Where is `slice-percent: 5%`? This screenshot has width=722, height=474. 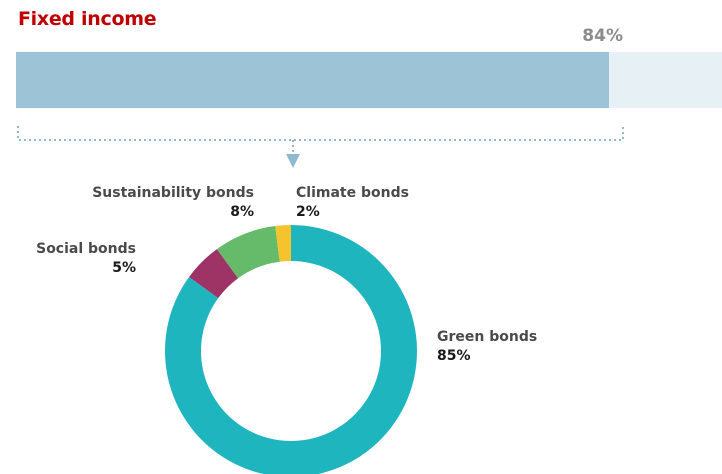 slice-percent: 5% is located at coordinates (124, 268).